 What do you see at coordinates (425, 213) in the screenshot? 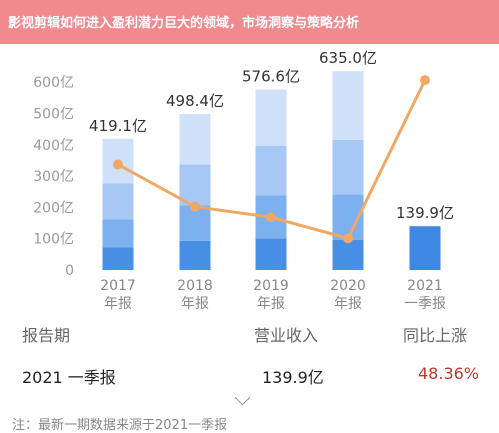
I see `bar-value-label: 139.9亿` at bounding box center [425, 213].